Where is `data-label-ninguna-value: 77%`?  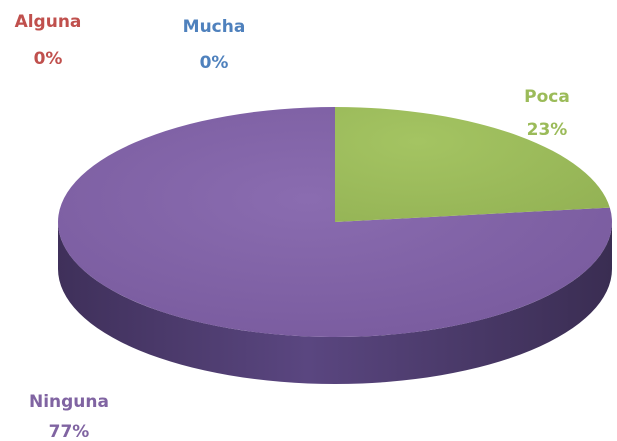
data-label-ninguna-value: 77% is located at coordinates (69, 431).